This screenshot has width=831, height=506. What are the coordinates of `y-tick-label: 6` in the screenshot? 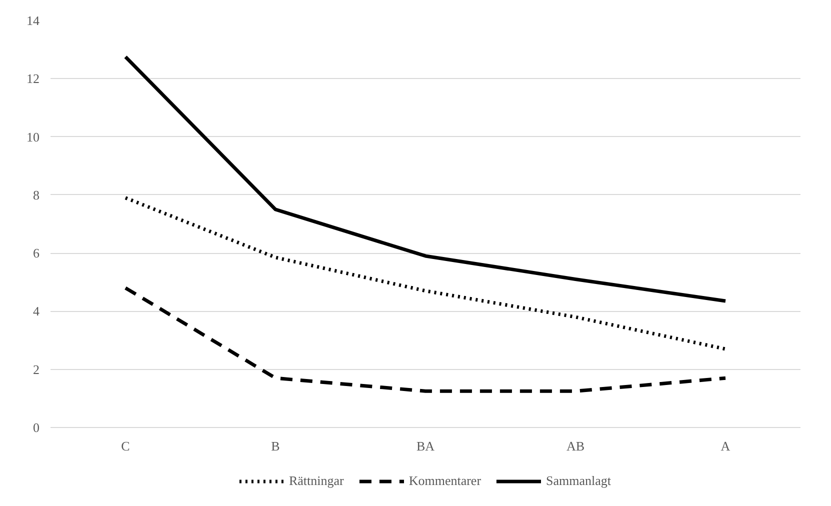 It's located at (36, 253).